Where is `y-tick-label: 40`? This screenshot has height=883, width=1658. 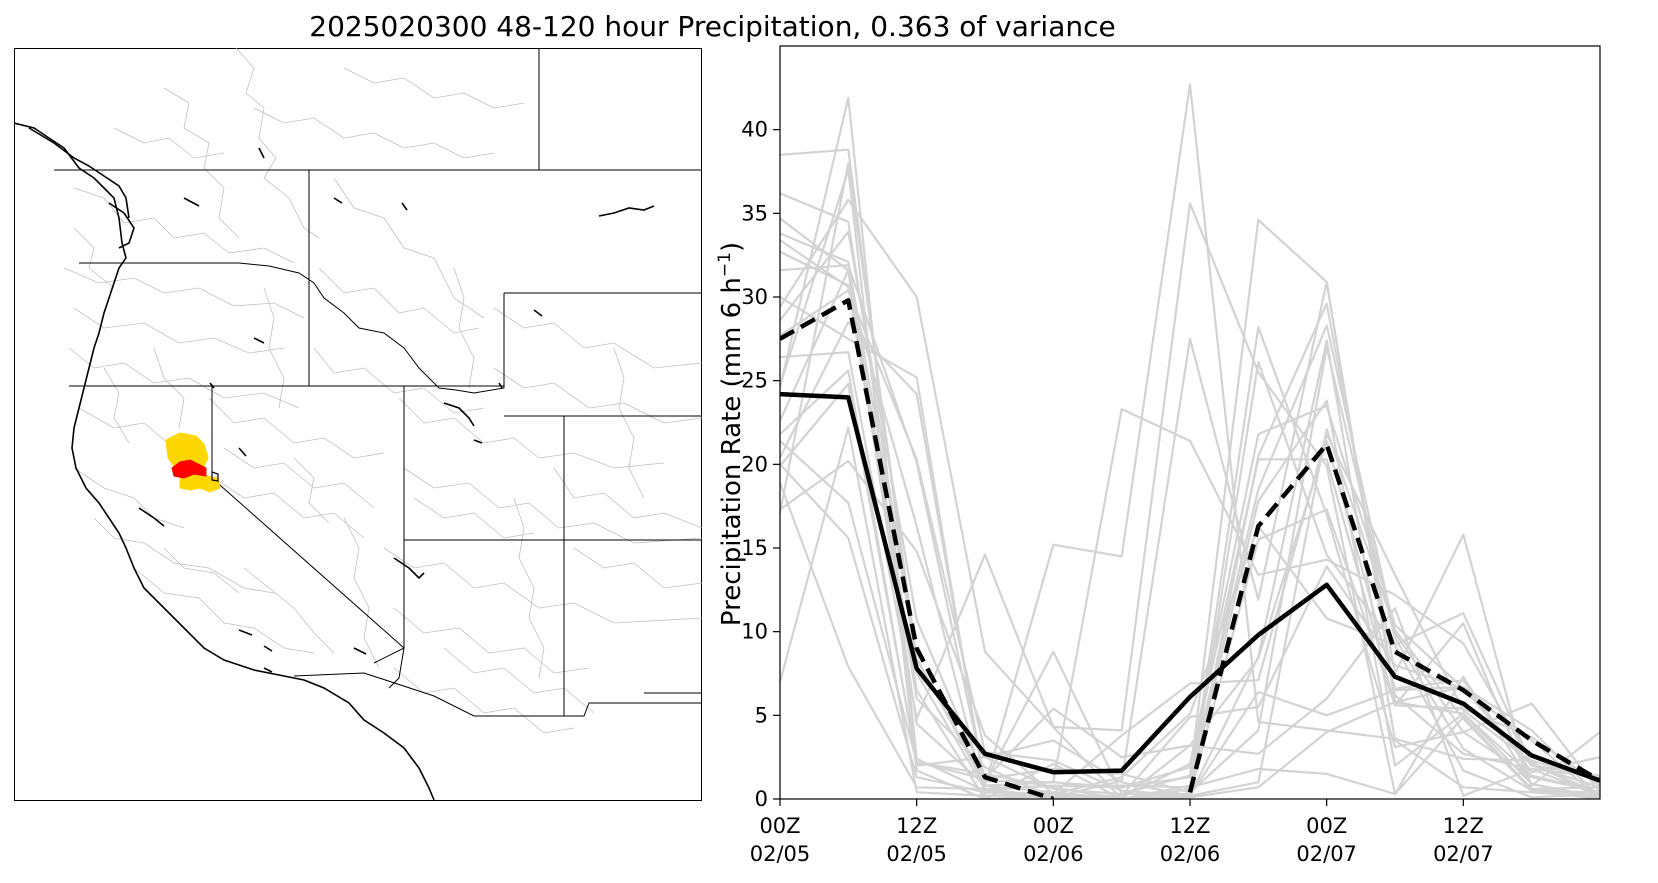
y-tick-label: 40 is located at coordinates (754, 130).